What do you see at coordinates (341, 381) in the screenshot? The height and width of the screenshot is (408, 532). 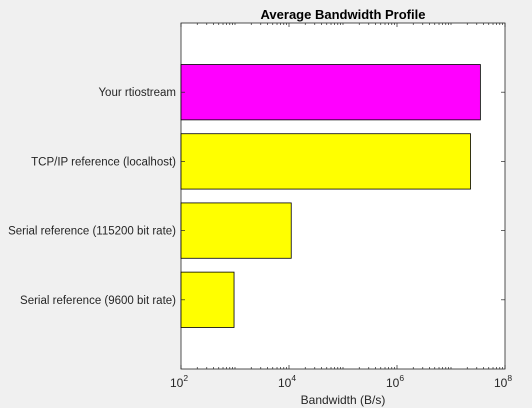 I see `x-tick-labels: 10² 10⁴ 10⁶ 10⁸` at bounding box center [341, 381].